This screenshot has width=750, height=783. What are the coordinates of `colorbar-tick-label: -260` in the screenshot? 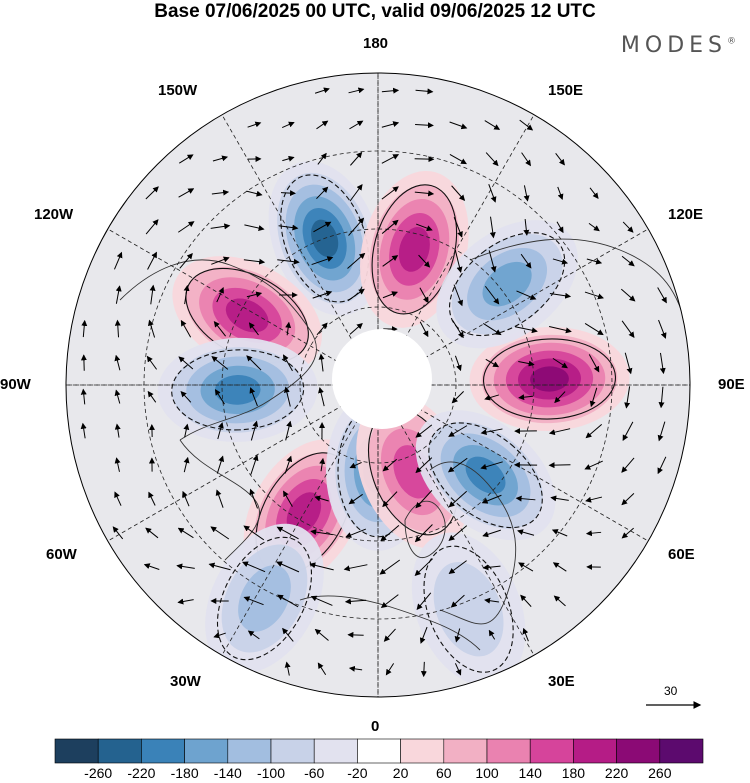 It's located at (98, 773).